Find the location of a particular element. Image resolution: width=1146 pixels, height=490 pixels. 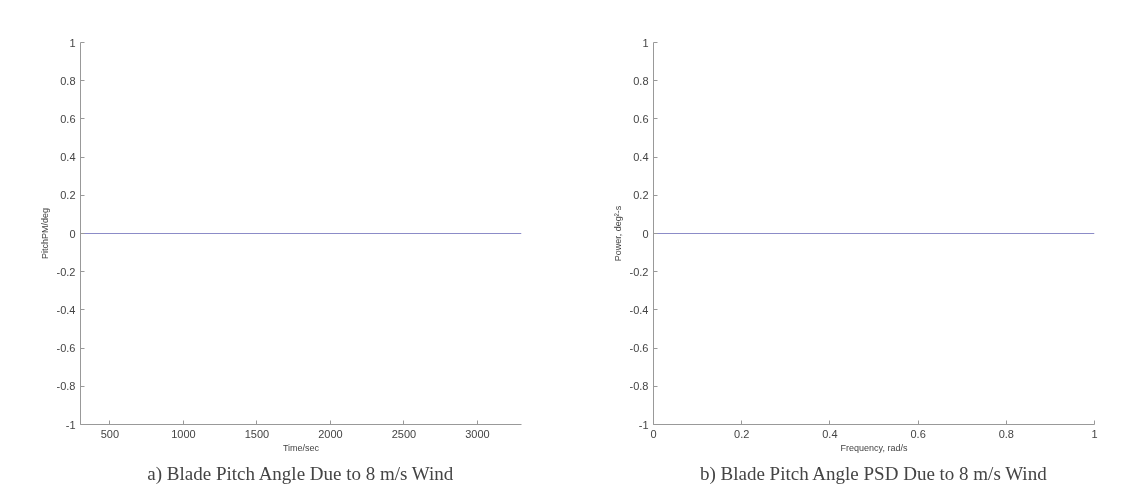

x-axis-title: Time/sec is located at coordinates (301, 447).